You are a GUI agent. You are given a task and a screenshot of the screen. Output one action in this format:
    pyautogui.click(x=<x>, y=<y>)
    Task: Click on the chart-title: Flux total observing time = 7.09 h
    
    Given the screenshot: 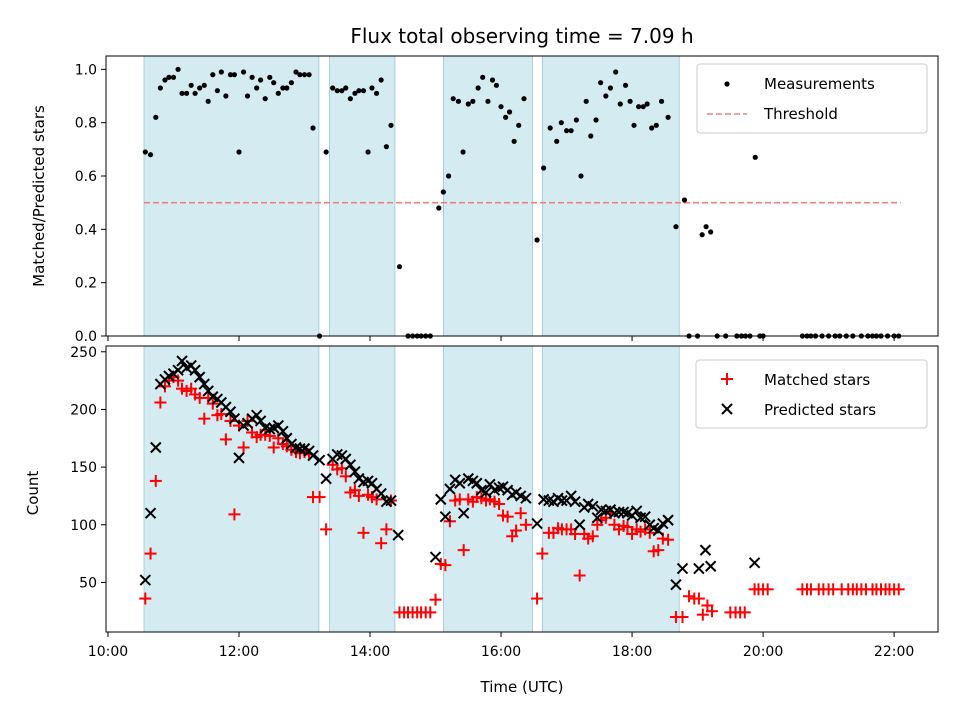 What is the action you would take?
    pyautogui.click(x=521, y=36)
    